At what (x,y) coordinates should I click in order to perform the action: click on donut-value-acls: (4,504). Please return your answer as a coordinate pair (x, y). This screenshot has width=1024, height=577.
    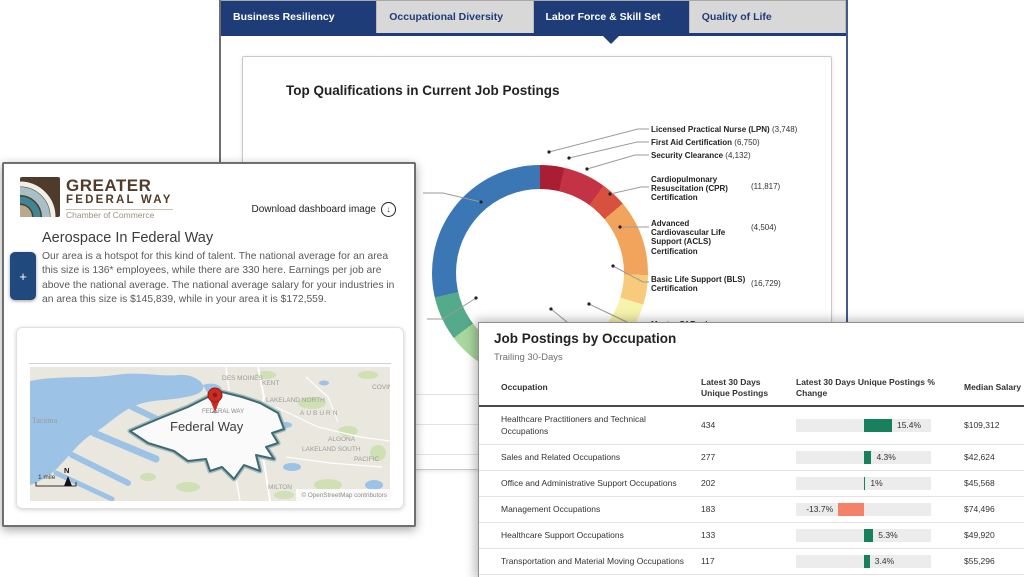
    Looking at the image, I should click on (764, 227).